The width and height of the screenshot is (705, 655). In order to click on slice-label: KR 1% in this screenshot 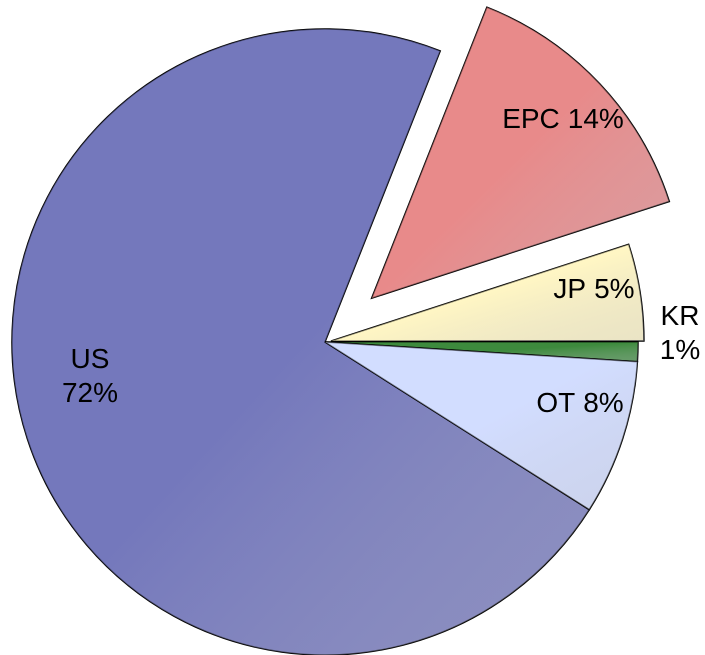, I will do `click(680, 332)`.